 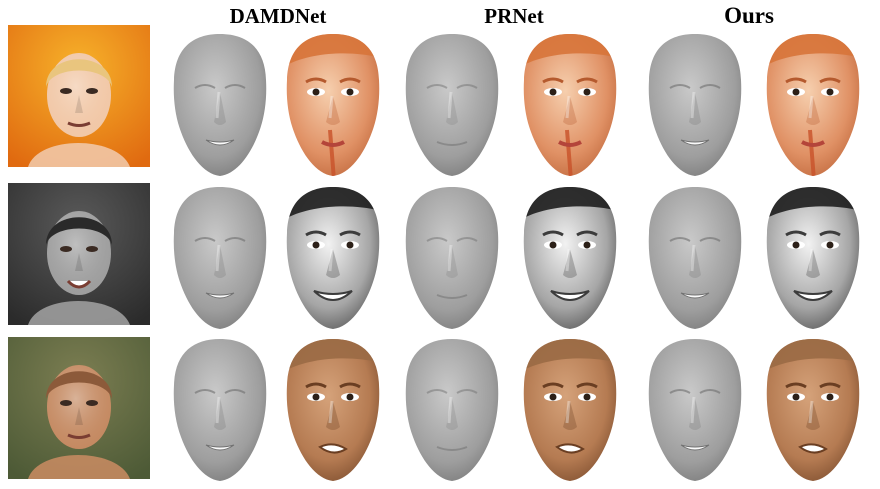 What do you see at coordinates (749, 15) in the screenshot?
I see `column-header-ours: Ours` at bounding box center [749, 15].